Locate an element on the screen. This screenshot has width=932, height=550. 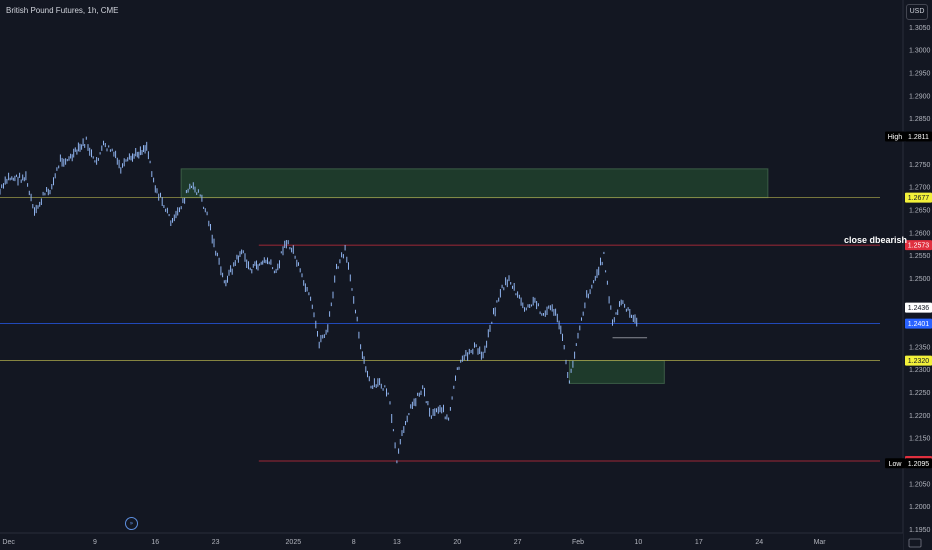
low-price-label: 1.2095 is located at coordinates (919, 464).